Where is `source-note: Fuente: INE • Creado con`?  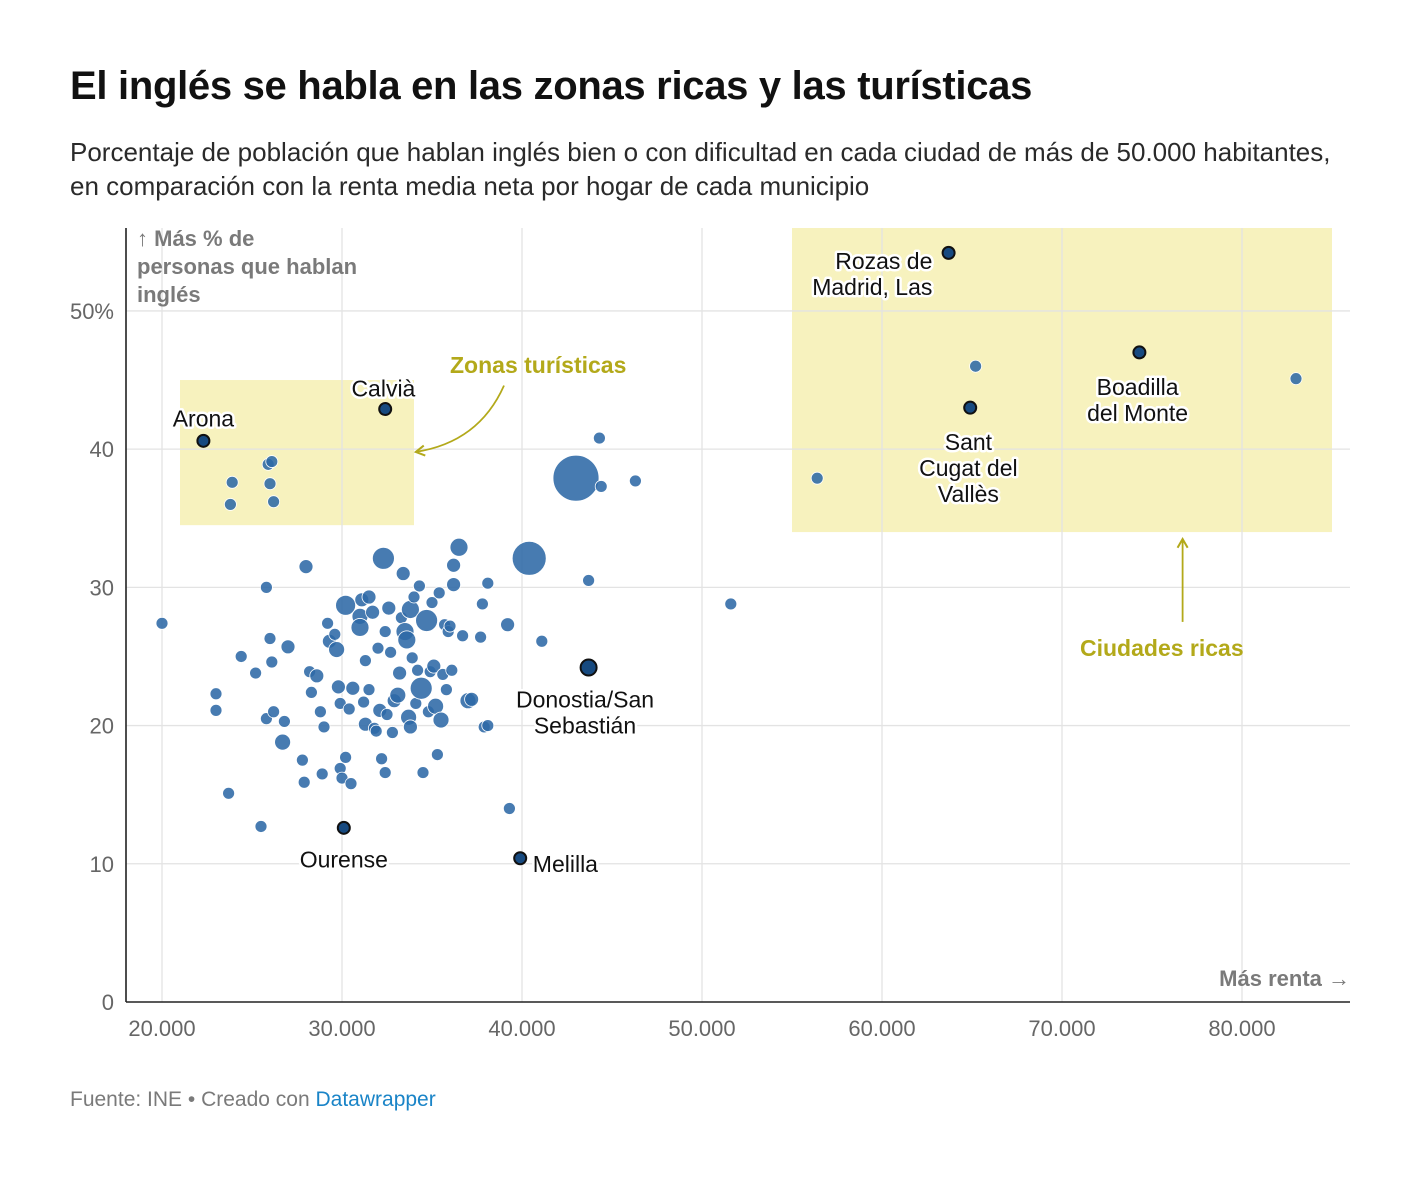
source-note: Fuente: INE • Creado con is located at coordinates (190, 1099).